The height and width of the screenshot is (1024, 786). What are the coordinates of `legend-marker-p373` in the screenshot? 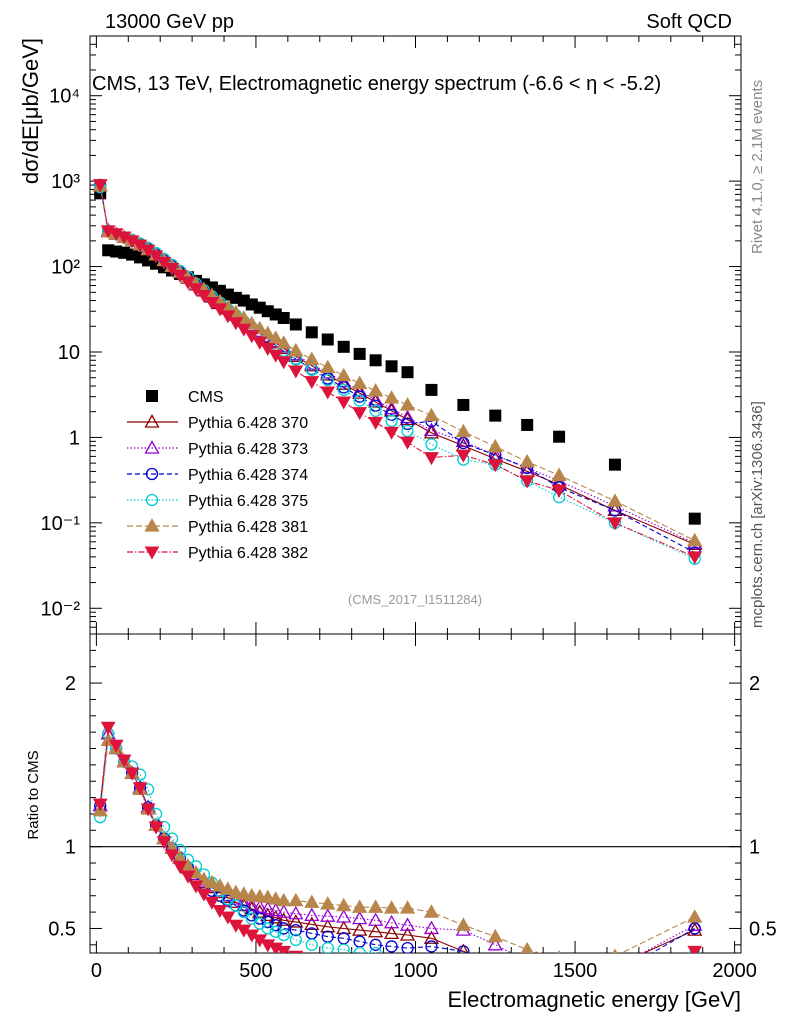 It's located at (152, 447).